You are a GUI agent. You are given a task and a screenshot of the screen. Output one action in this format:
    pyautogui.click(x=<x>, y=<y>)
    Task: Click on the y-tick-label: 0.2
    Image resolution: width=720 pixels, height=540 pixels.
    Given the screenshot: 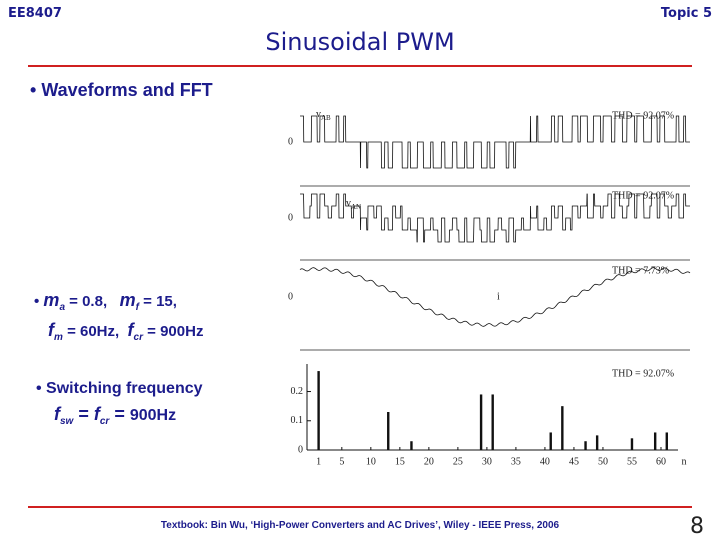 What is the action you would take?
    pyautogui.click(x=297, y=391)
    